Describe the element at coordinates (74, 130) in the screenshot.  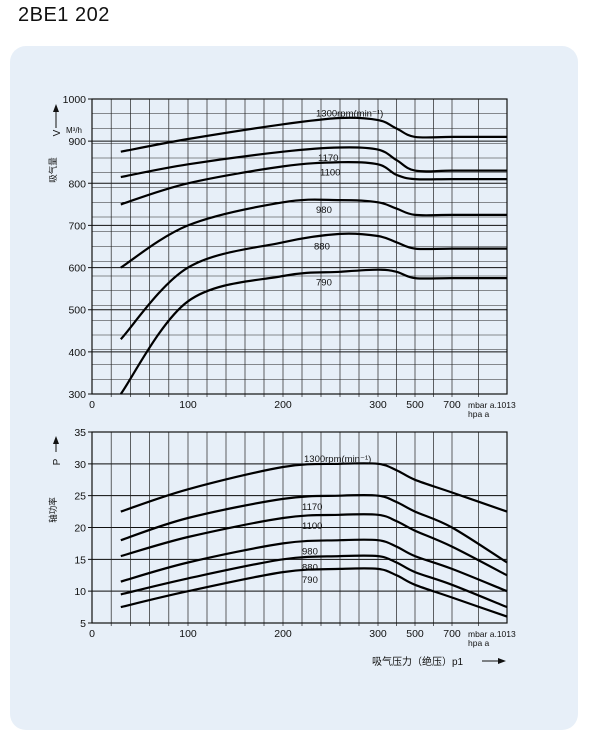
I see `y-axis-unit: M³/h` at that location.